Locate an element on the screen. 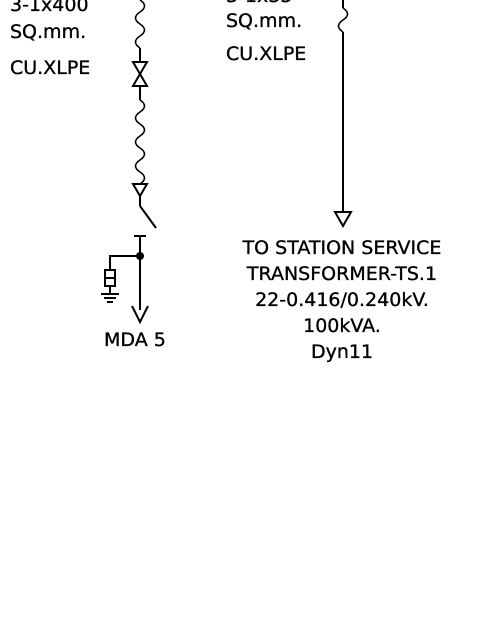 The height and width of the screenshot is (640, 480). ts-line-1: TO STATION SERVICE is located at coordinates (342, 248).